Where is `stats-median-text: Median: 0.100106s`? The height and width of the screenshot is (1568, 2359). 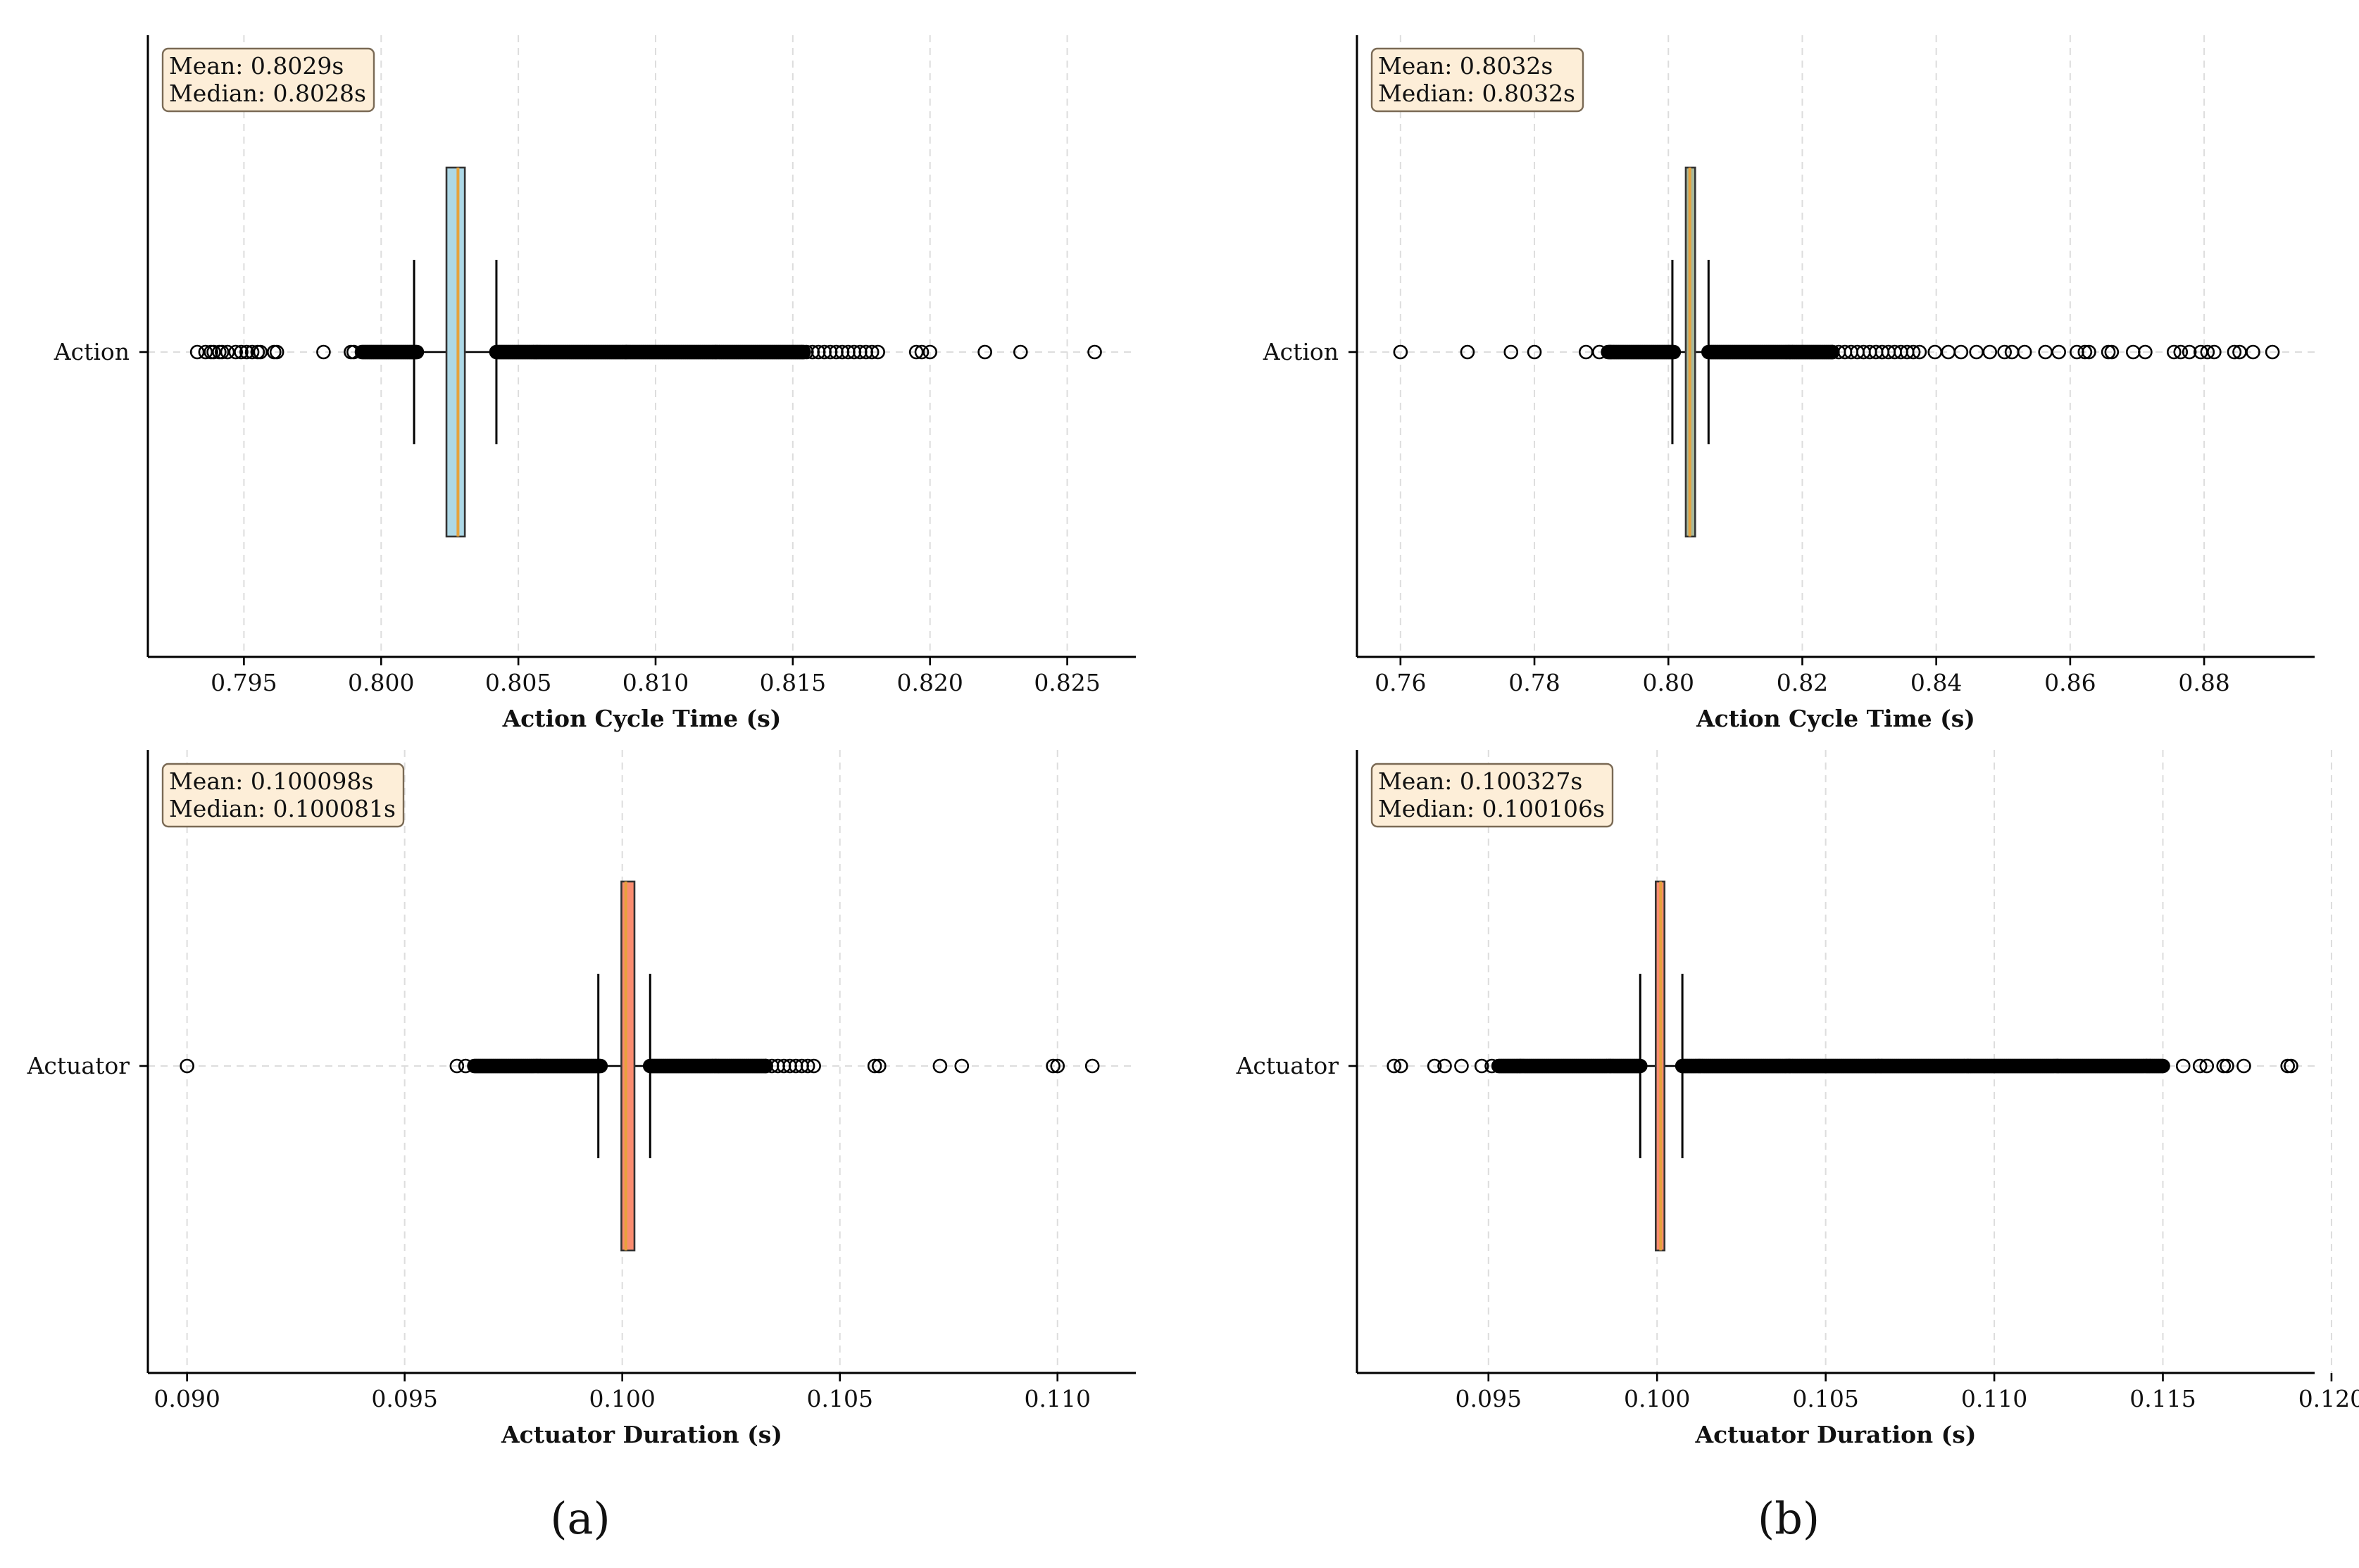
stats-median-text: Median: 0.100106s is located at coordinates (1491, 808).